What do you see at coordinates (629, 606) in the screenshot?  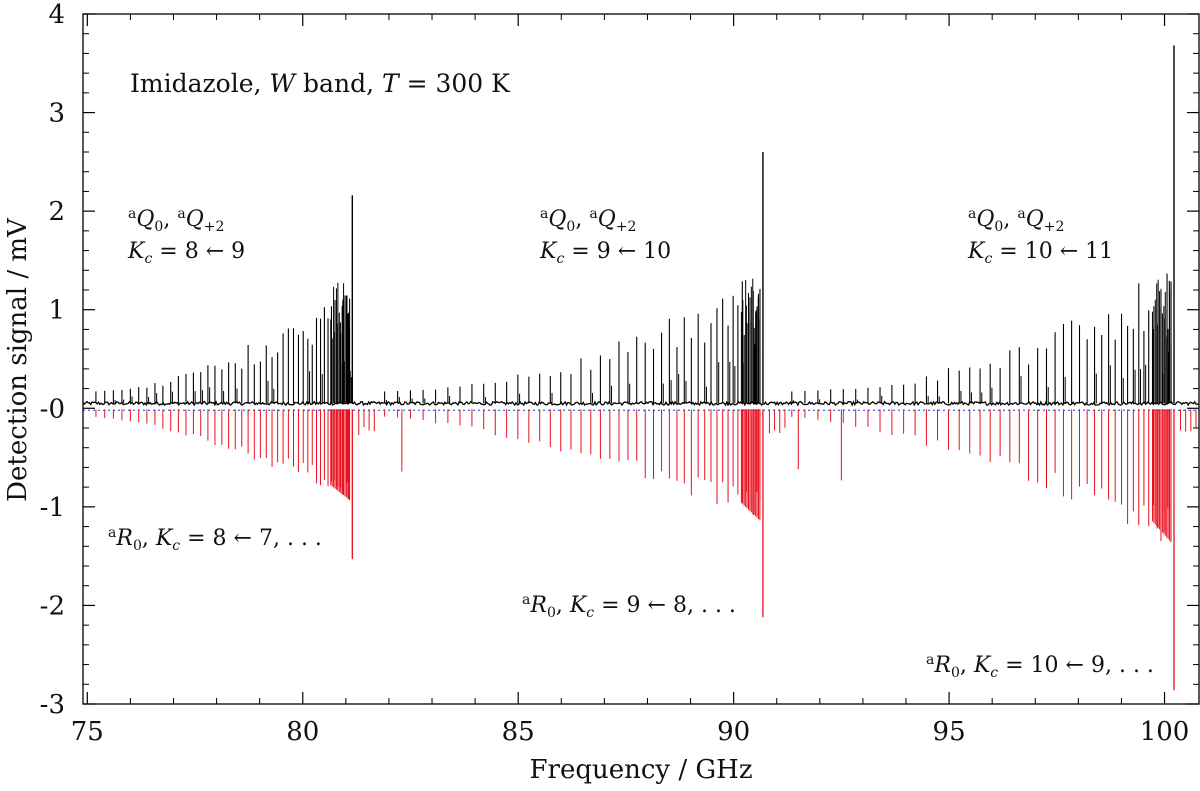 I see `annotation-r-branch-2: aR0, Kc = 9 ← 8, . . .` at bounding box center [629, 606].